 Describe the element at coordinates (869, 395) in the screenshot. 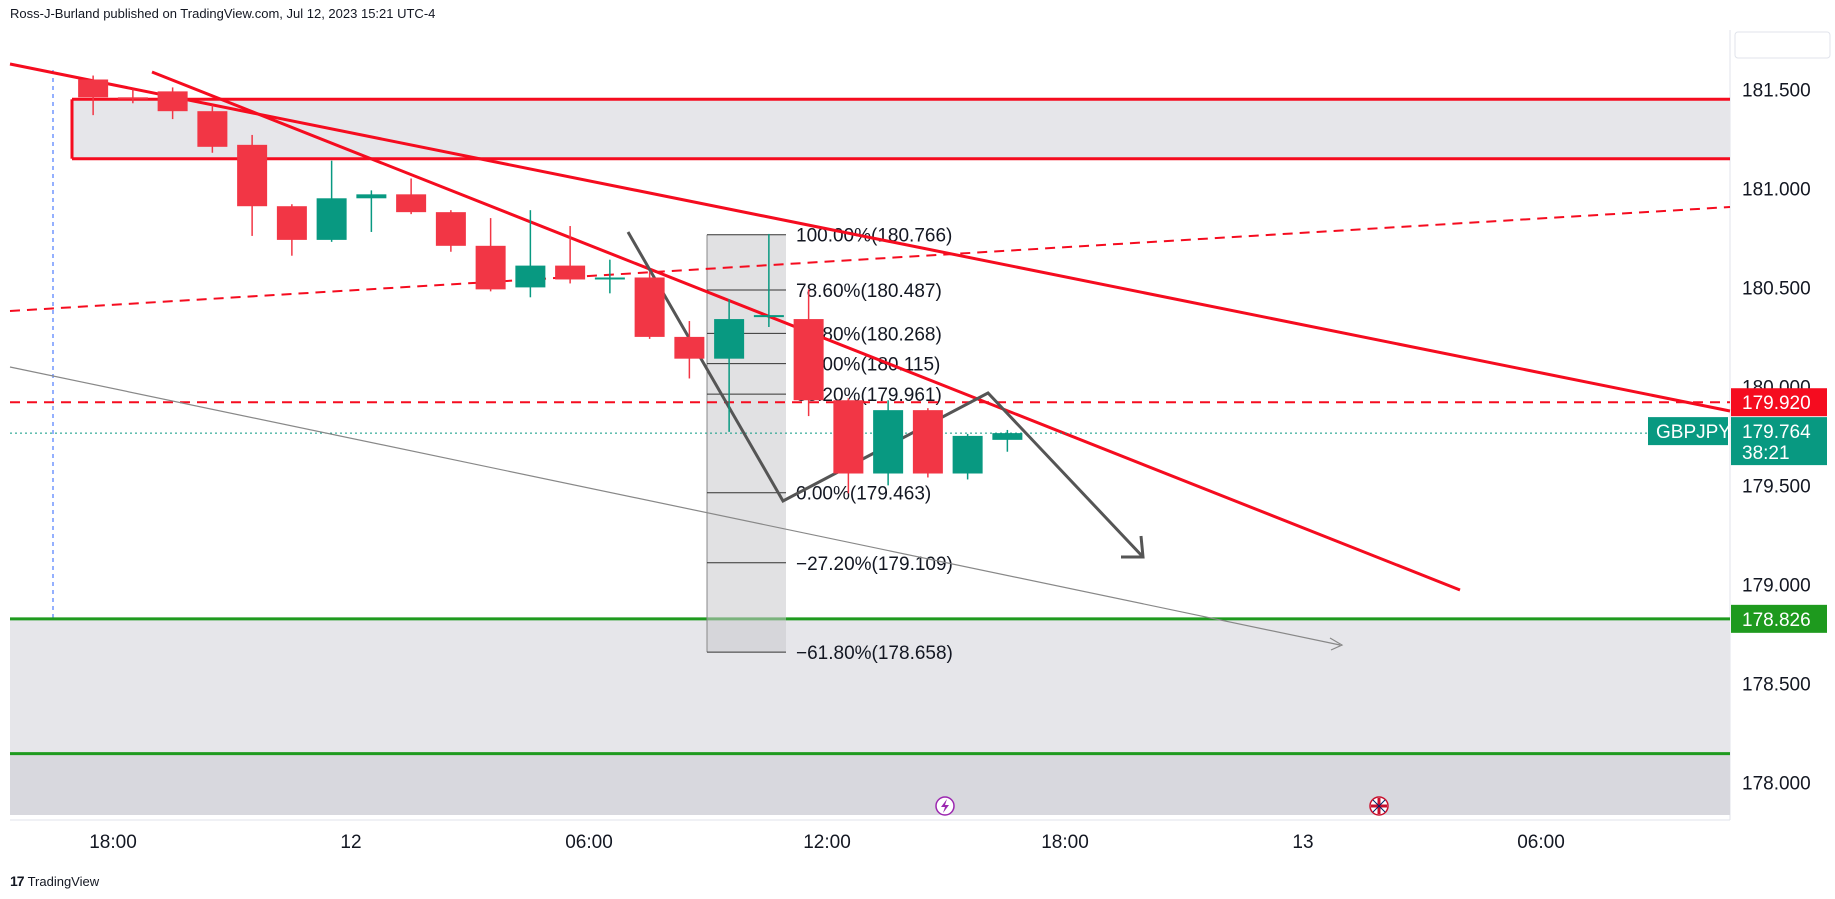

I see `fib-level-label: 38.20%(179.961)` at that location.